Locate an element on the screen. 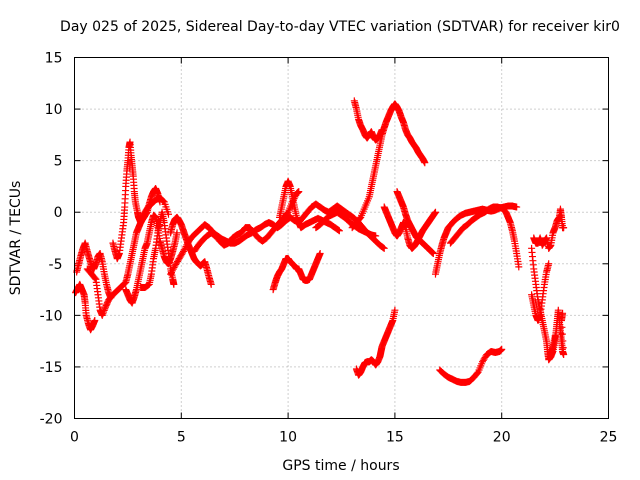 Image resolution: width=640 pixels, height=480 pixels. y-tick-label: 0 is located at coordinates (58, 213).